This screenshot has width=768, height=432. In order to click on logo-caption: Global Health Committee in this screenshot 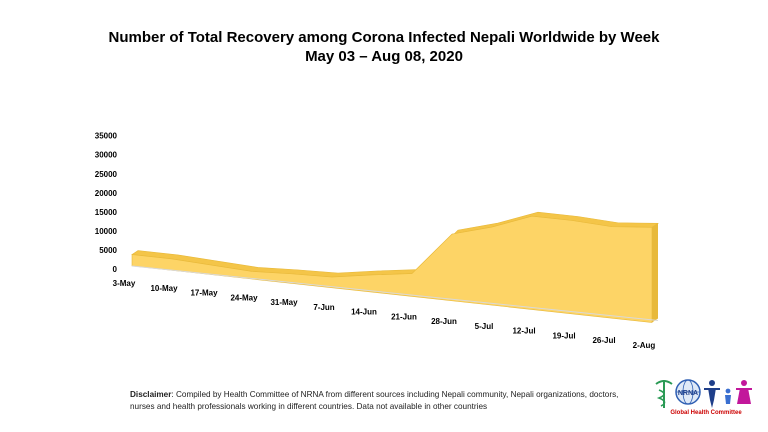, I will do `click(706, 413)`.